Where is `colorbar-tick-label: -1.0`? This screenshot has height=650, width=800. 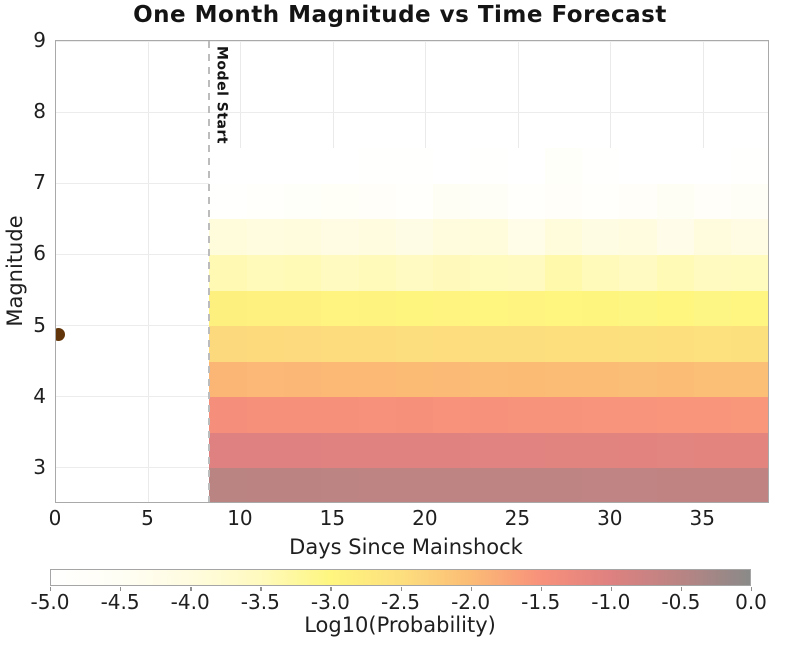
colorbar-tick-label: -1.0 is located at coordinates (611, 602).